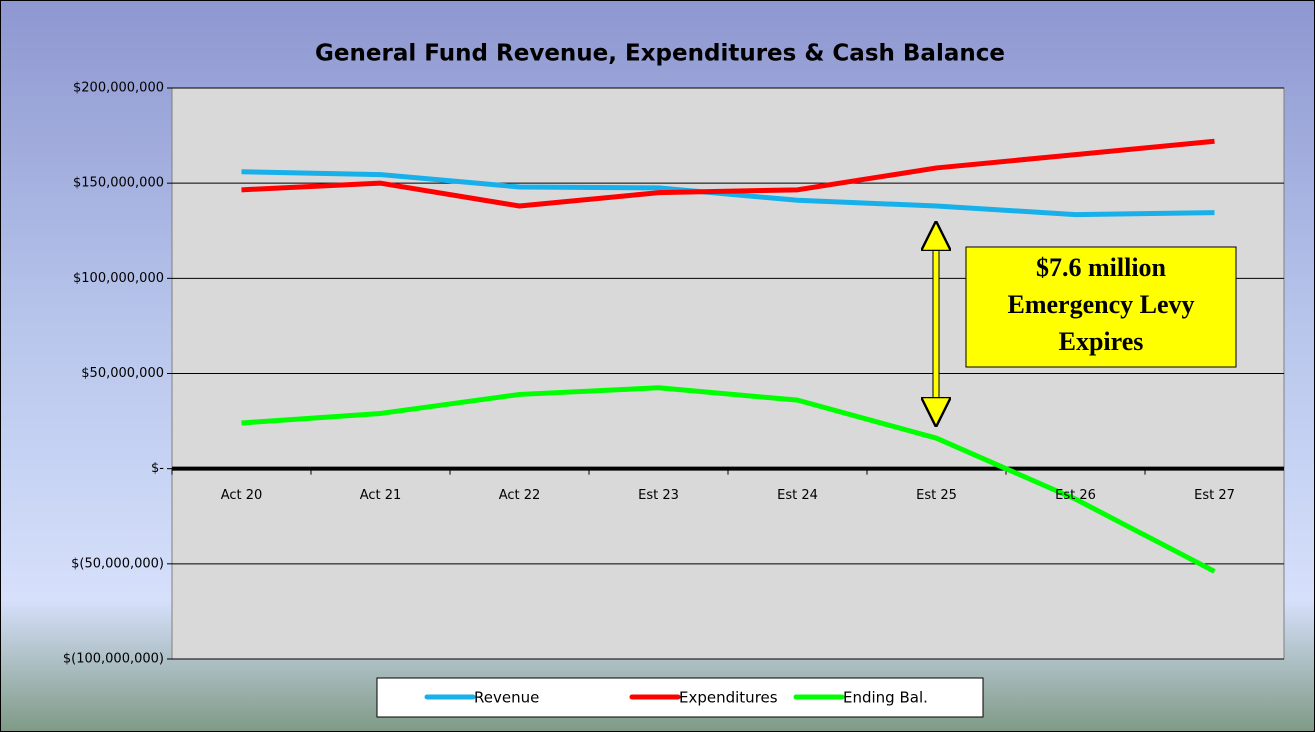 The image size is (1315, 732). Describe the element at coordinates (728, 698) in the screenshot. I see `legend-label: Expenditures` at that location.